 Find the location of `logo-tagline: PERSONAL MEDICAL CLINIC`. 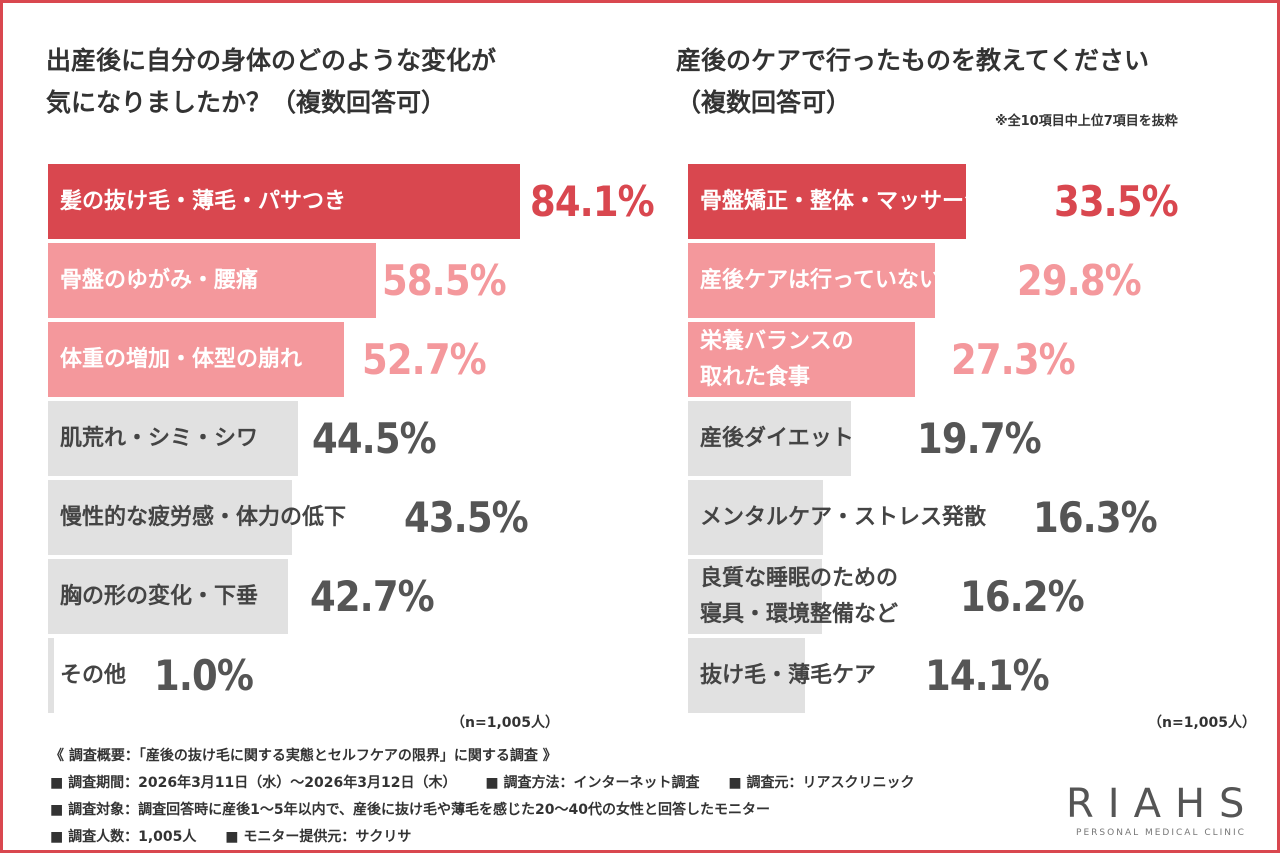

logo-tagline: PERSONAL MEDICAL CLINIC is located at coordinates (1161, 833).